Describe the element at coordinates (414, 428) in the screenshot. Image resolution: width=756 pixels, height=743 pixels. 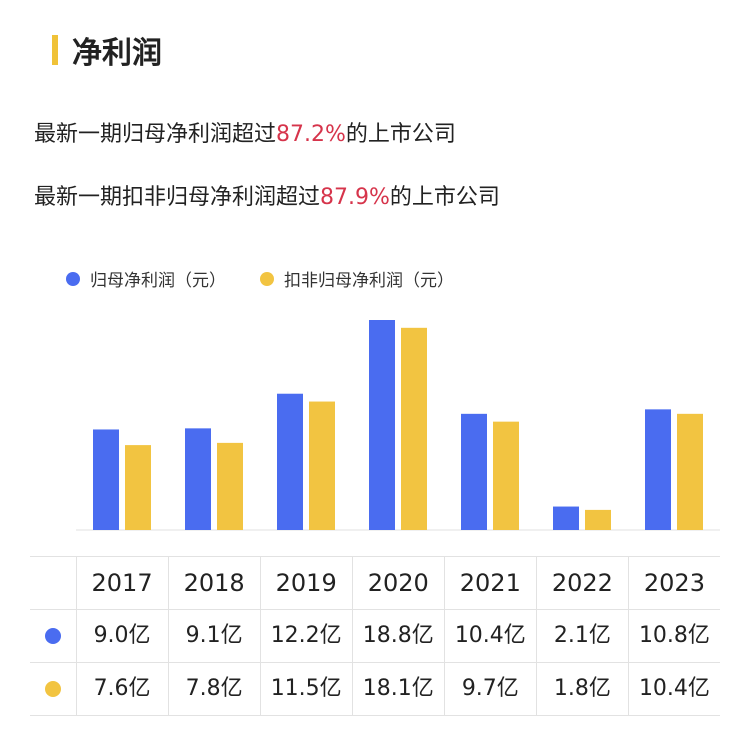
I see `bar-series2-2020` at that location.